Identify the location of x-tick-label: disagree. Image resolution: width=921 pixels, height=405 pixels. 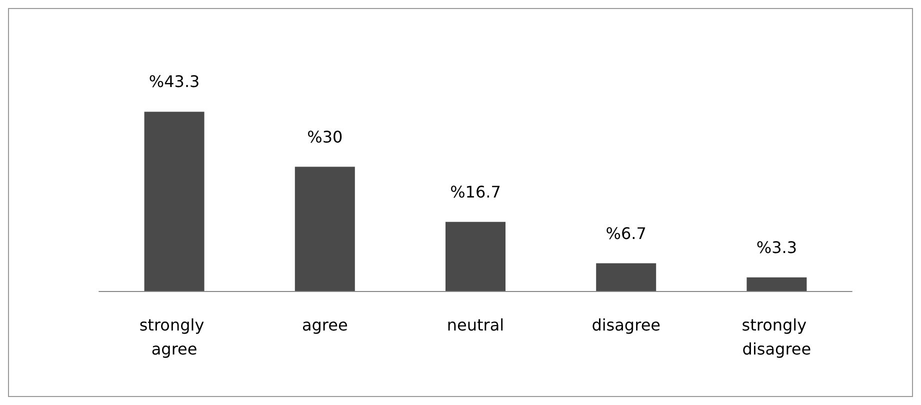
(626, 325).